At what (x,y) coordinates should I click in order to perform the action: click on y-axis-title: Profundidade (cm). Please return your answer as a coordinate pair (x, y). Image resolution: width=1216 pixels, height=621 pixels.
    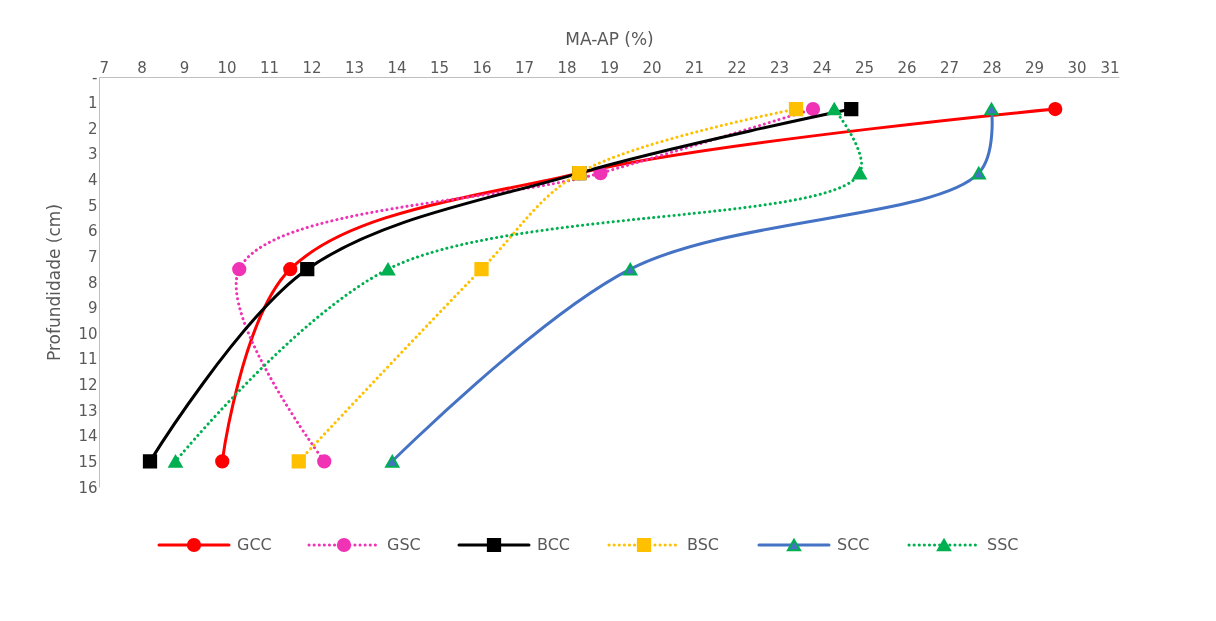
    Looking at the image, I should click on (54, 282).